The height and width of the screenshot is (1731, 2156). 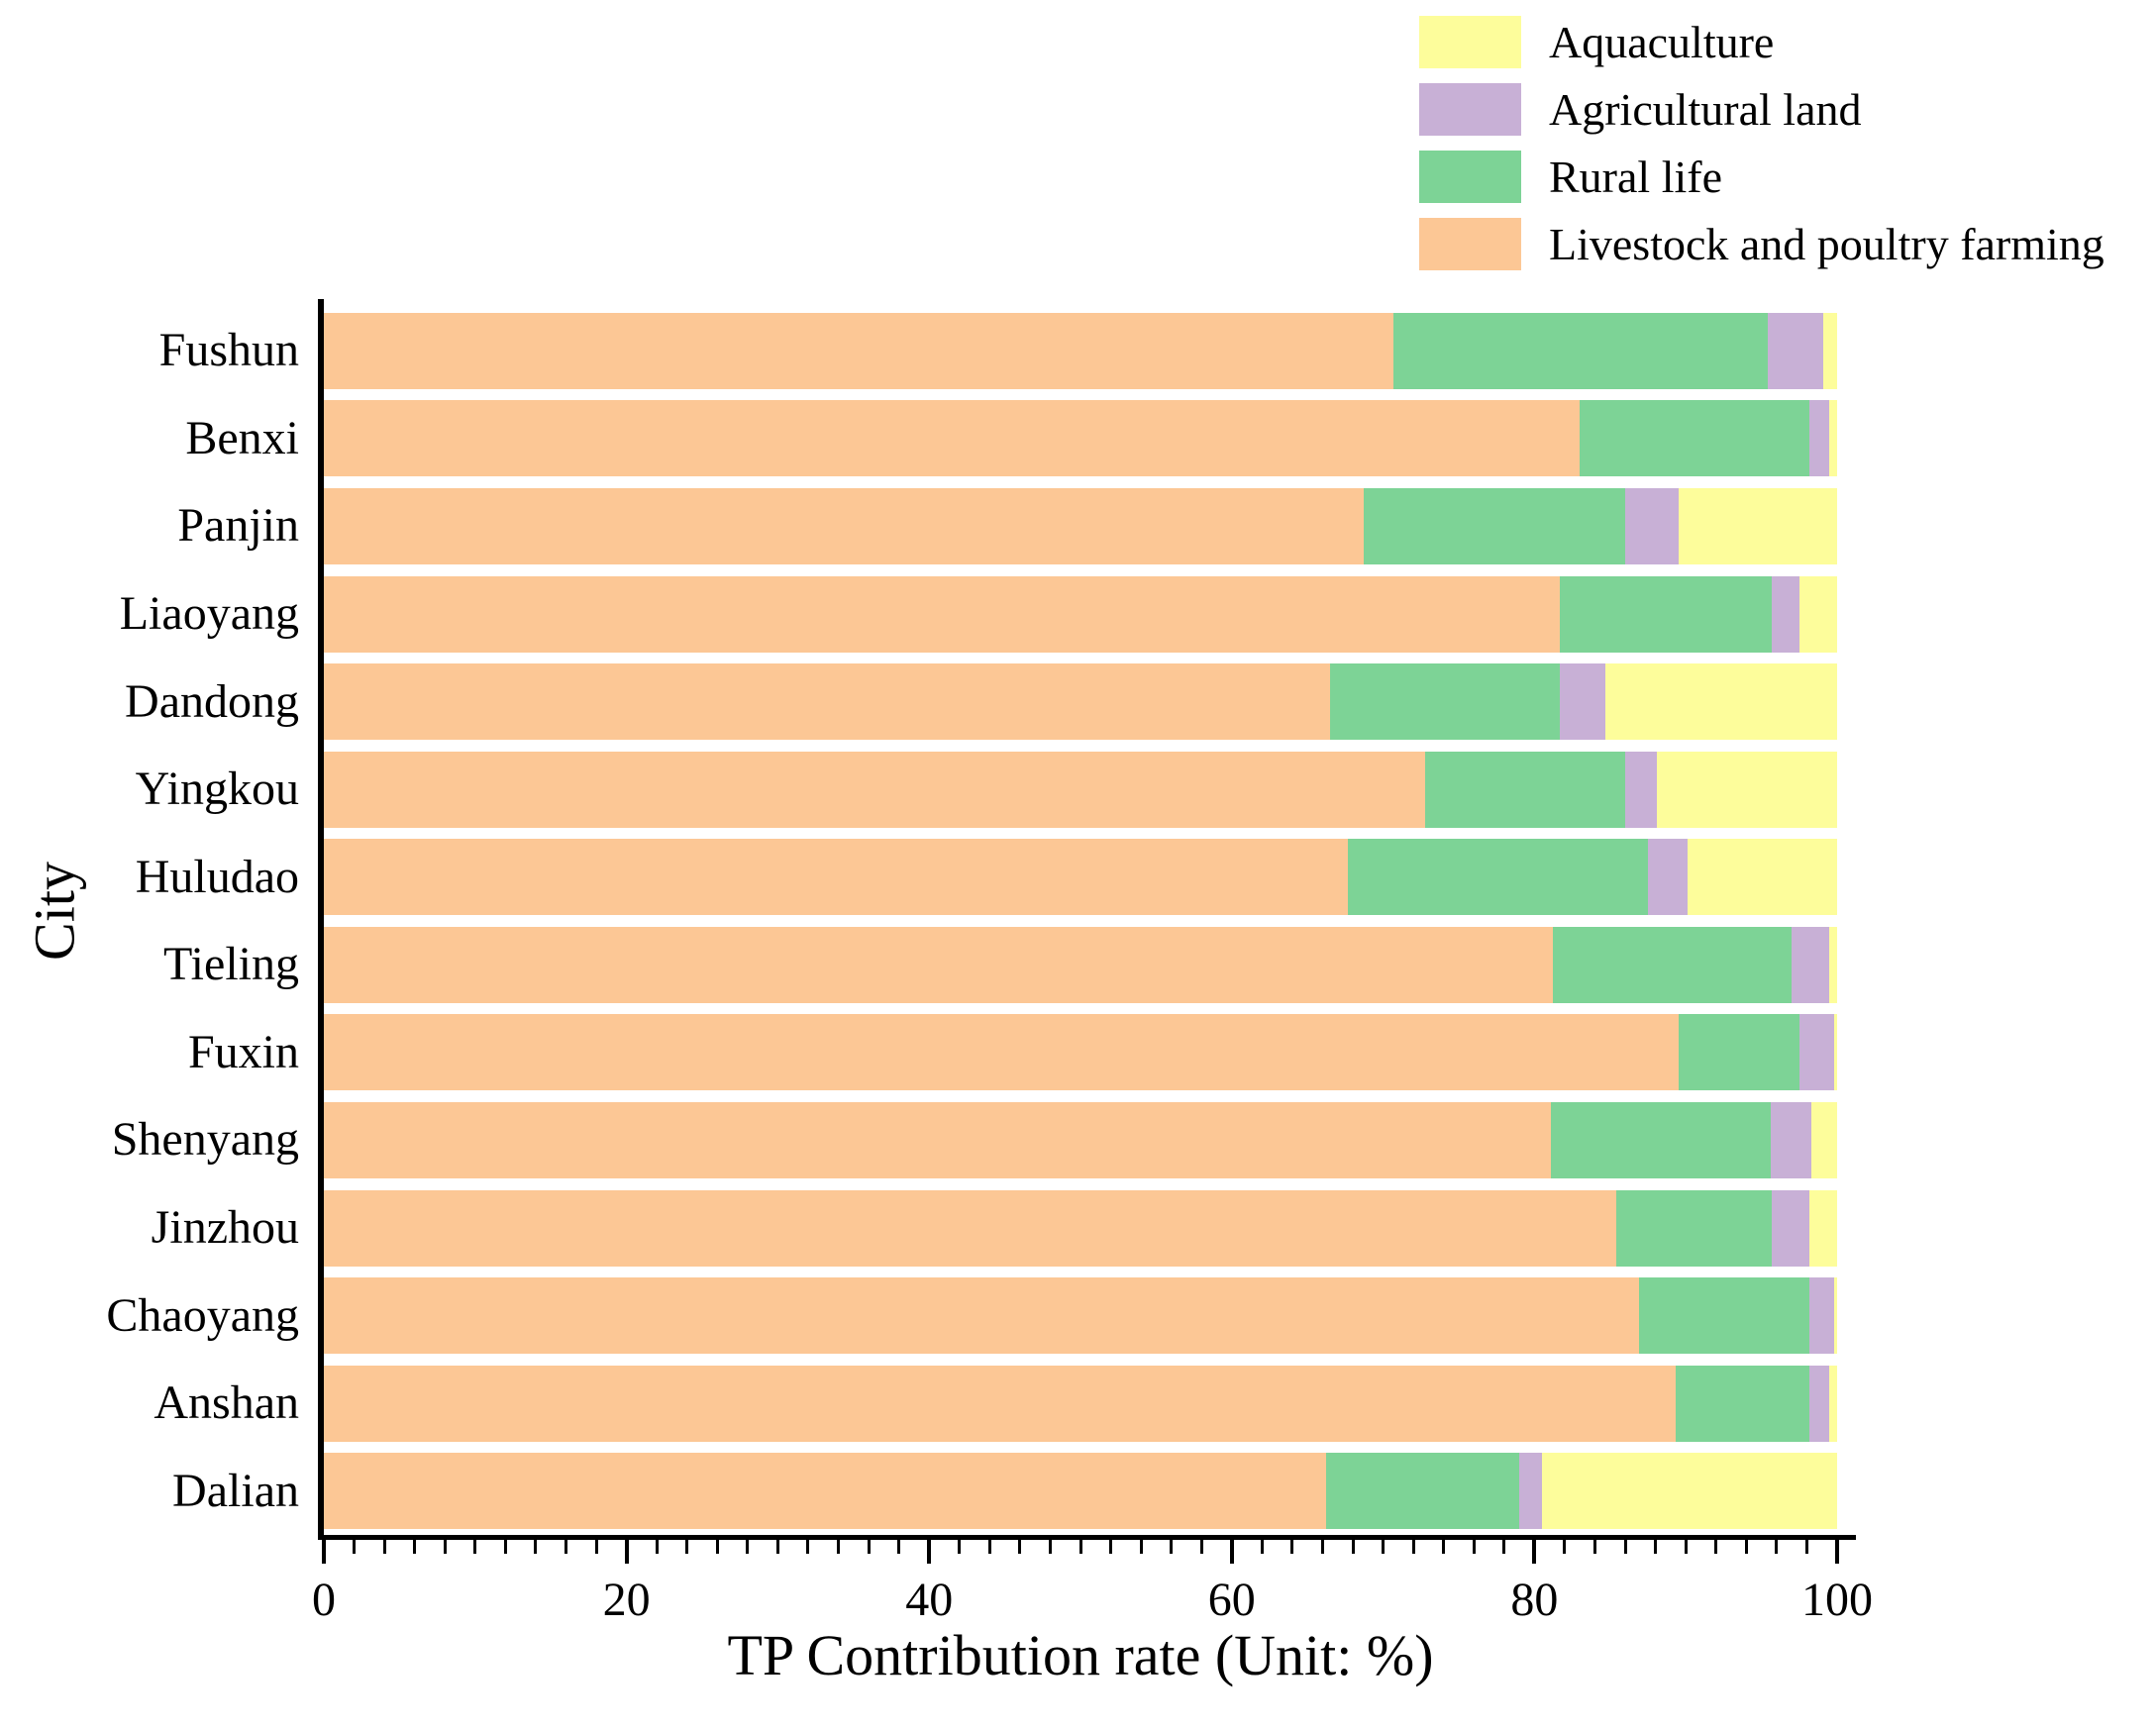 I want to click on legend-item-aquaculture: Aquaculture, so click(x=1762, y=42).